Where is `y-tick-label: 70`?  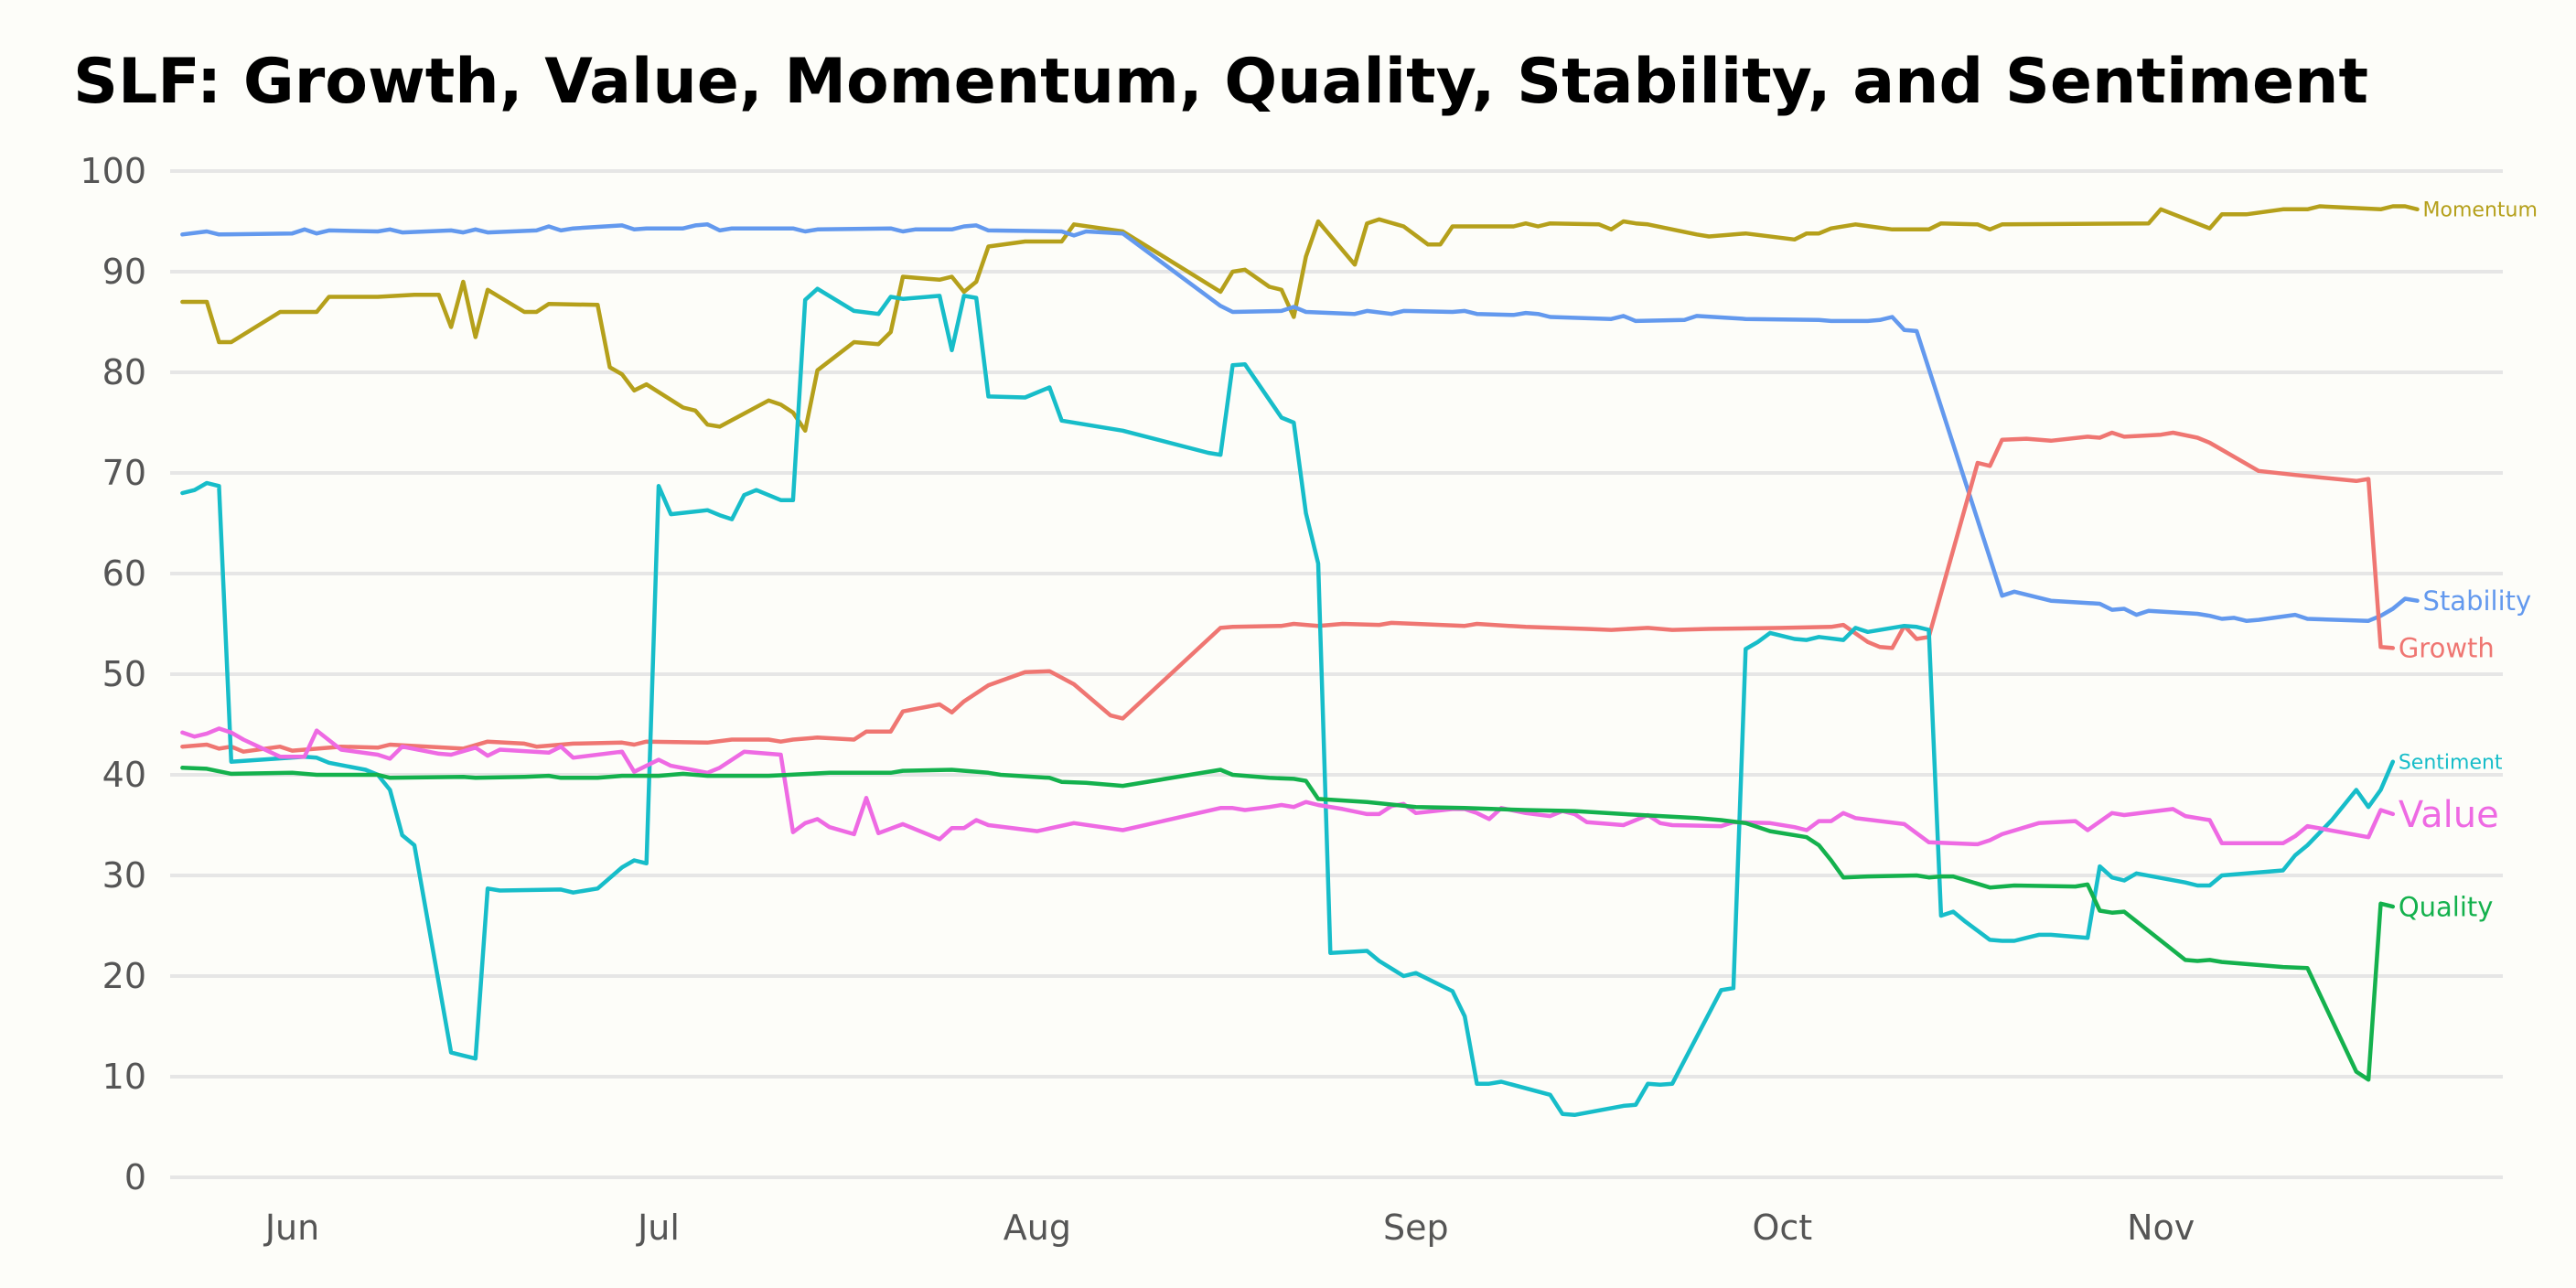 y-tick-label: 70 is located at coordinates (124, 473).